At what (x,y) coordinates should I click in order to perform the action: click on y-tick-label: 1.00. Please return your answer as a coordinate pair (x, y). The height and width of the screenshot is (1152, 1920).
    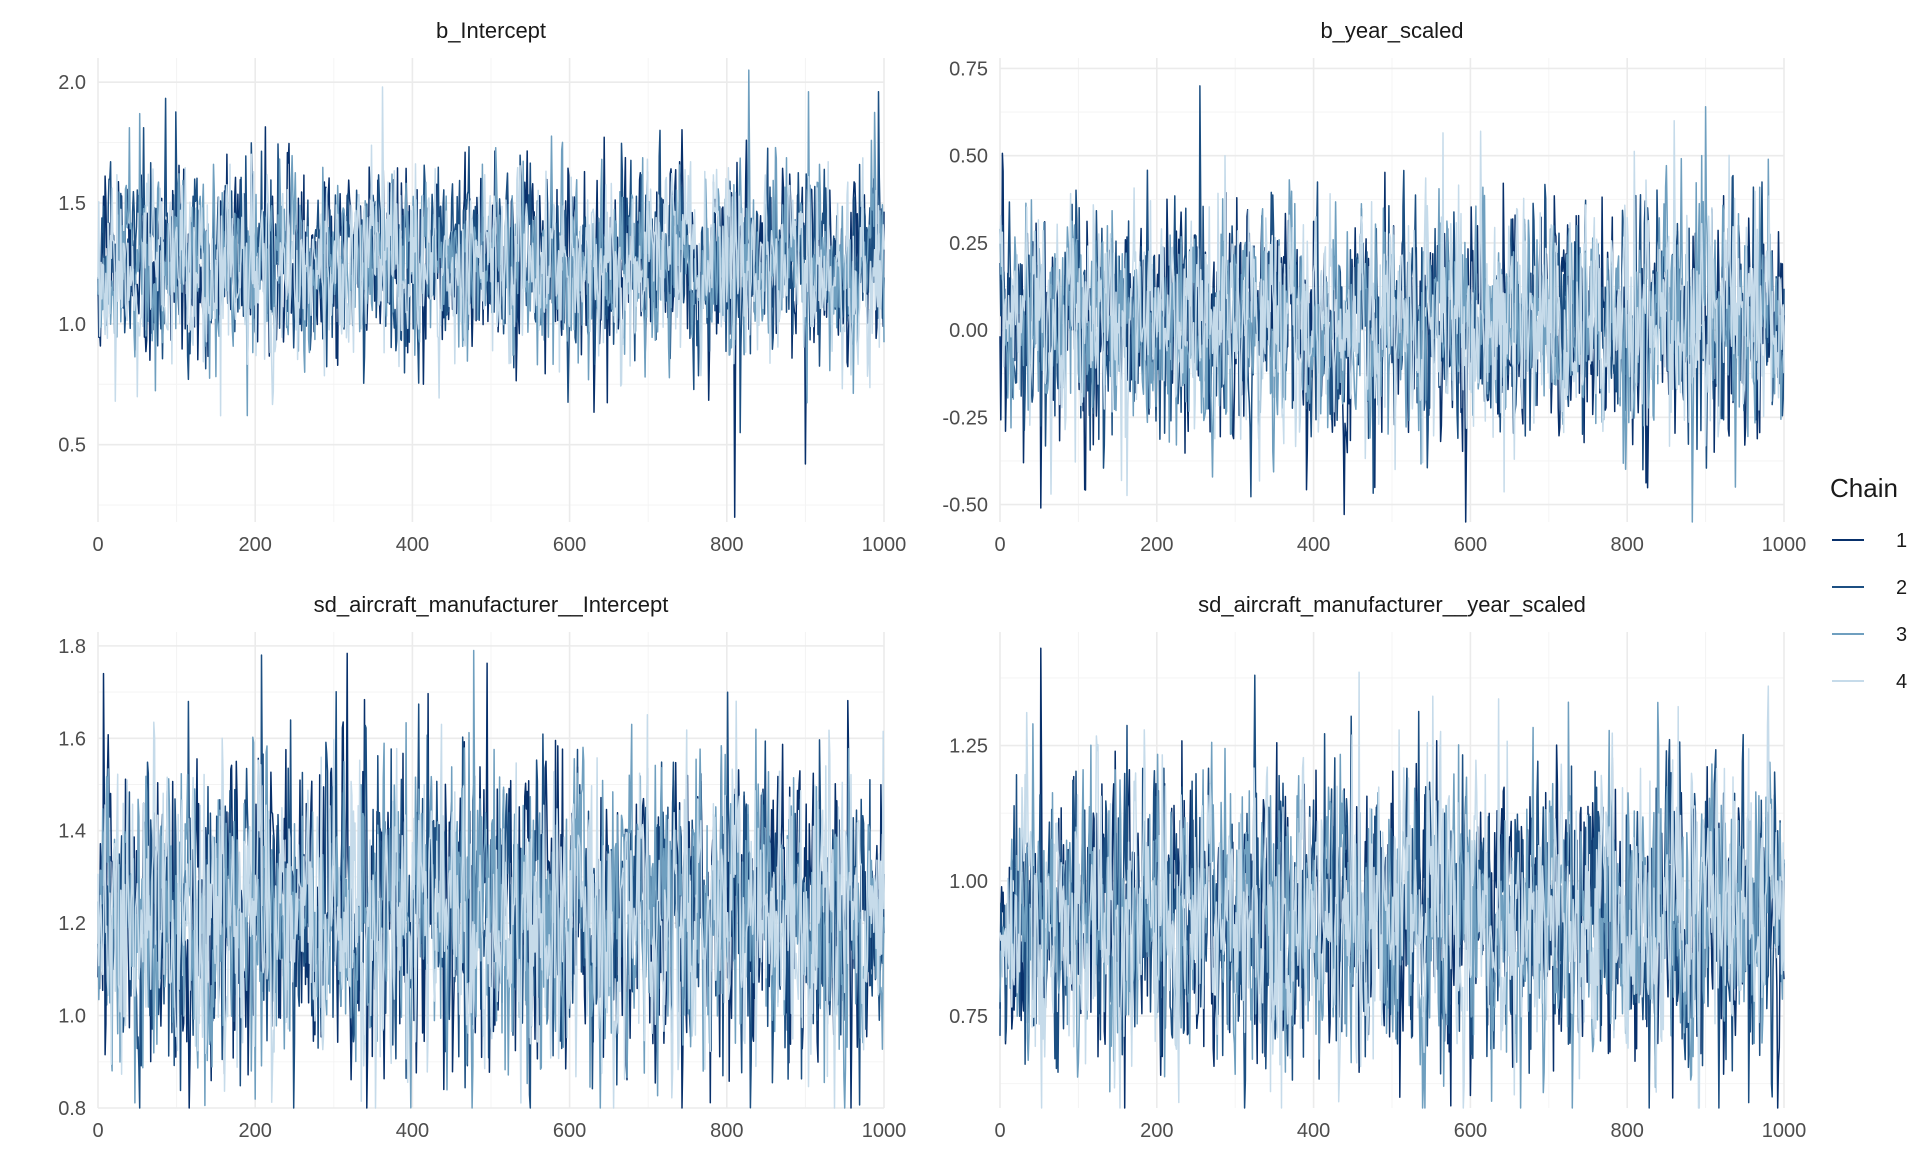
    Looking at the image, I should click on (968, 882).